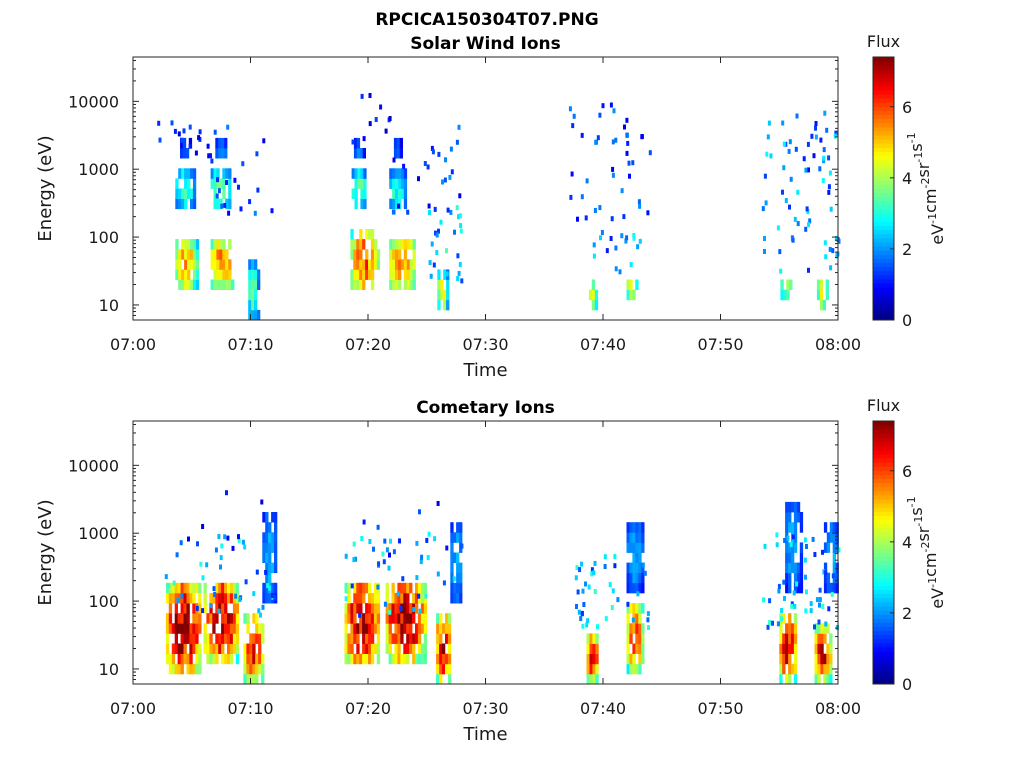 This screenshot has width=1024, height=768. Describe the element at coordinates (930, 201) in the screenshot. I see `unit-base: cm` at that location.